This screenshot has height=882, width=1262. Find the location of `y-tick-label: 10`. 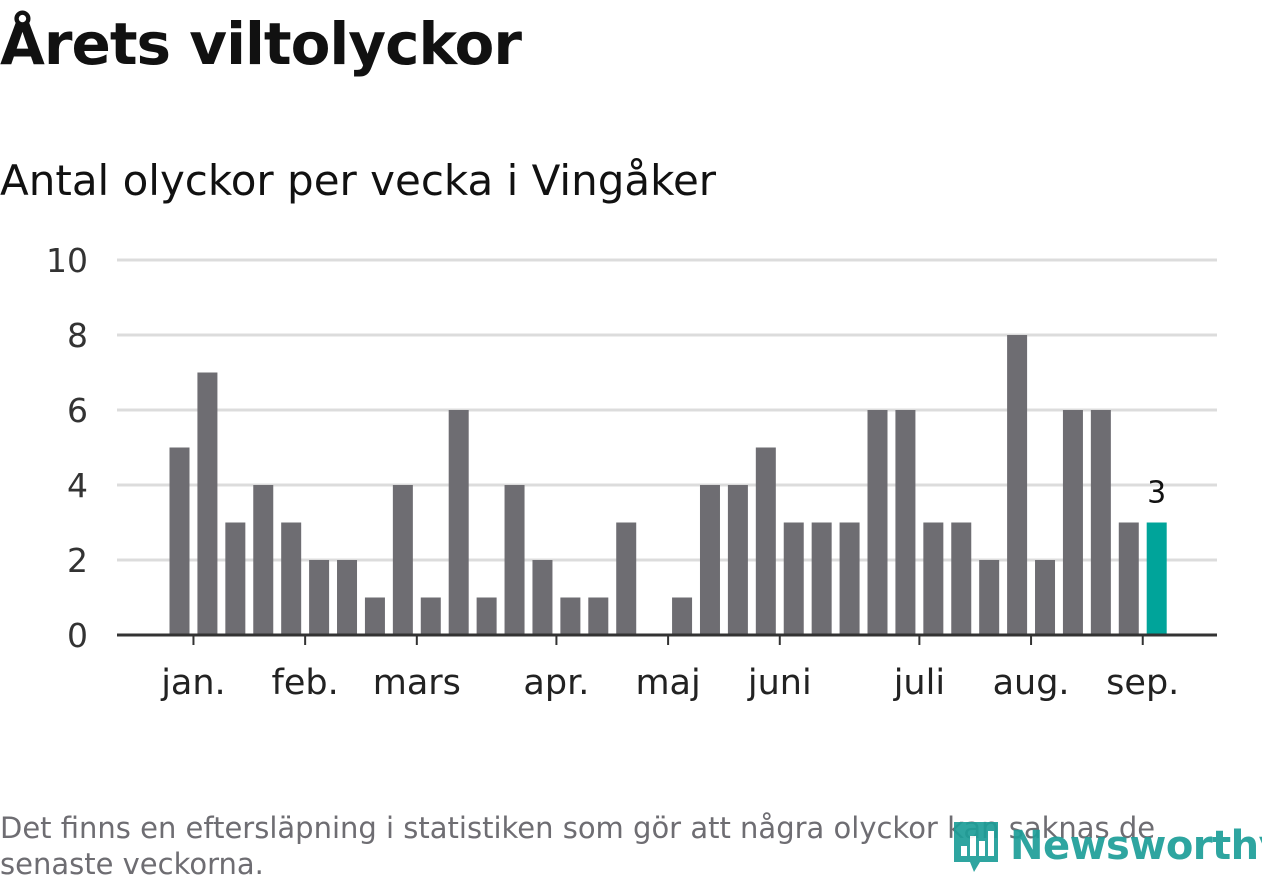

y-tick-label: 10 is located at coordinates (67, 260).